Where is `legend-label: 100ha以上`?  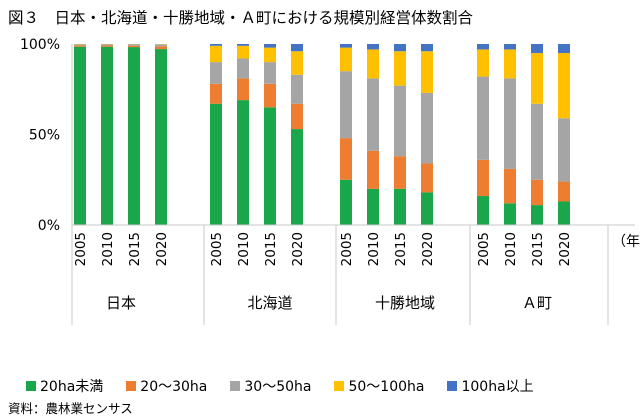 legend-label: 100ha以上 is located at coordinates (497, 387).